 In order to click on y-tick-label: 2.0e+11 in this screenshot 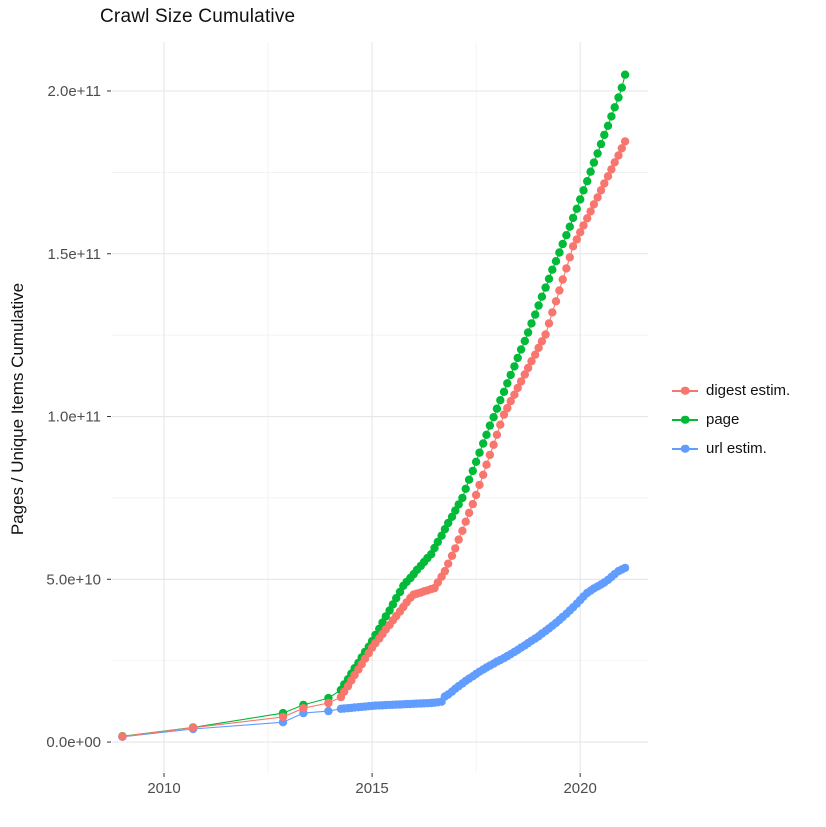, I will do `click(74, 91)`.